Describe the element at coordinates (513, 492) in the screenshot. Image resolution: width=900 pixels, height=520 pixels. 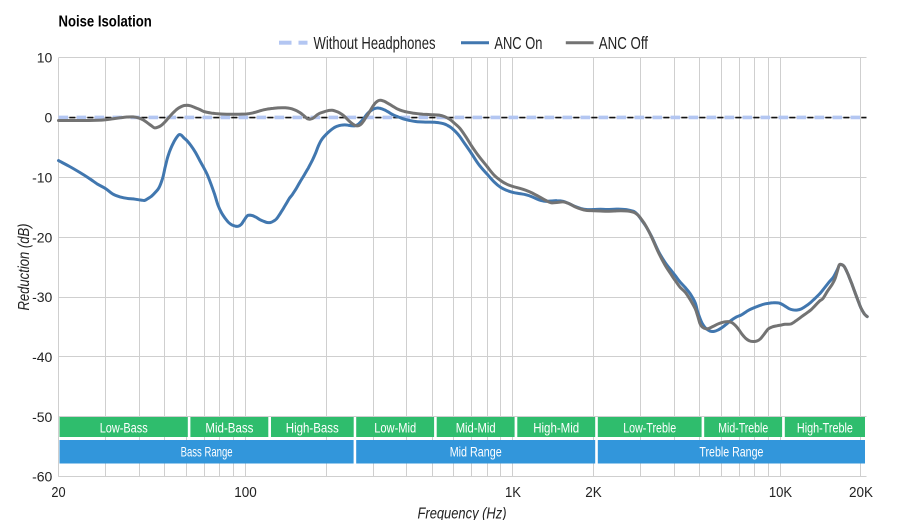
I see `svg-text: 1K` at that location.